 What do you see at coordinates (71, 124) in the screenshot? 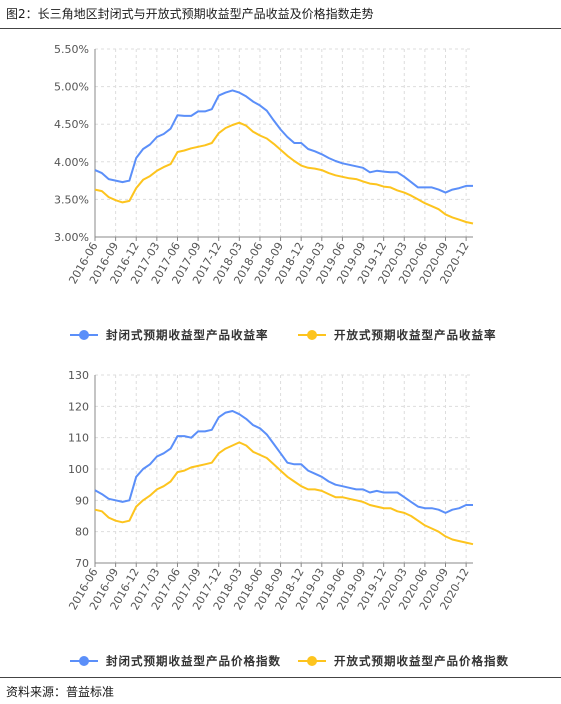
I see `y-tick-label: 4.50%` at bounding box center [71, 124].